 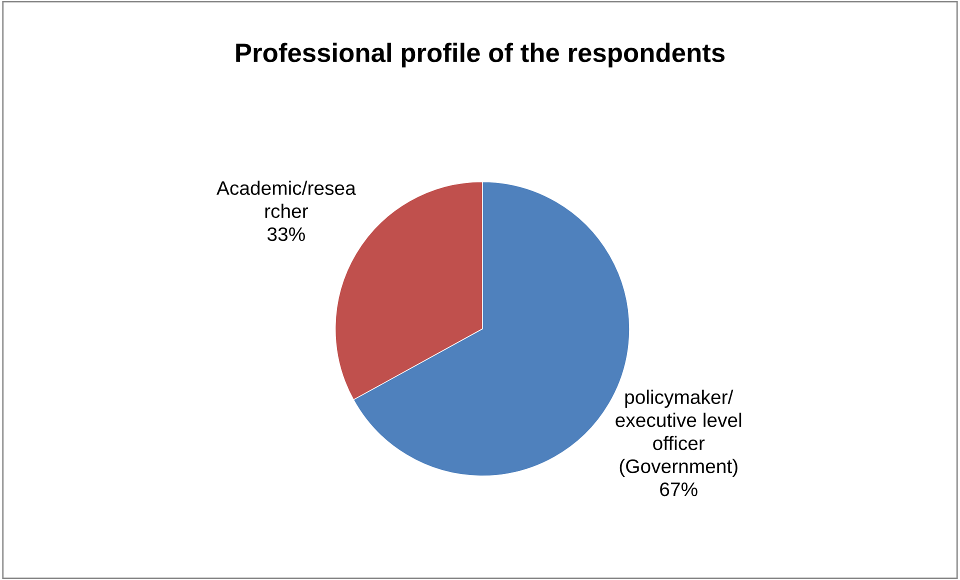 I want to click on chart-title: Professional profile of the respondents, so click(x=480, y=55).